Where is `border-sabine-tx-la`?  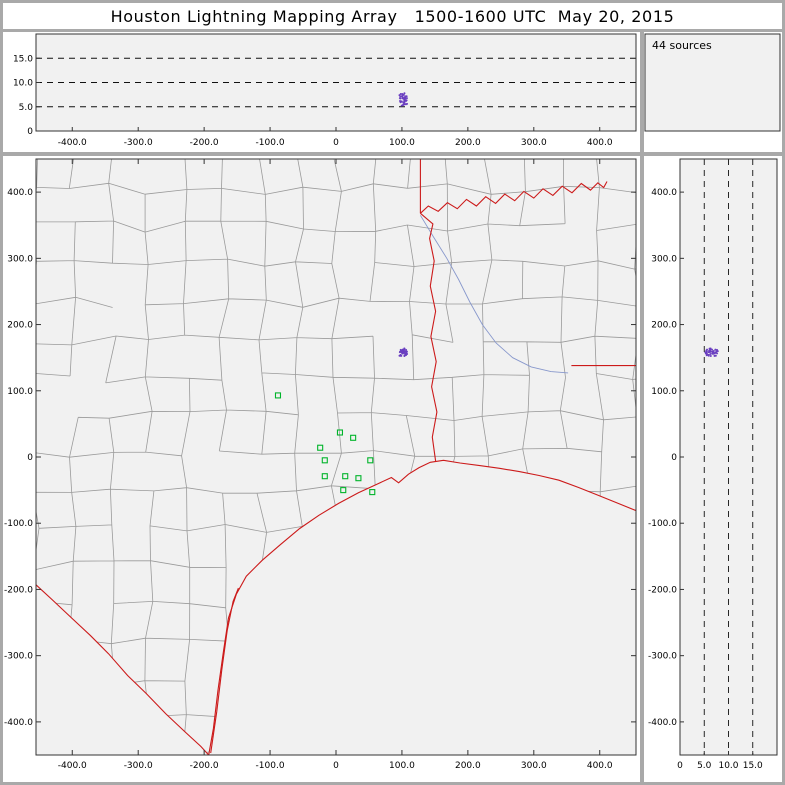
border-sabine-tx-la is located at coordinates (429, 337).